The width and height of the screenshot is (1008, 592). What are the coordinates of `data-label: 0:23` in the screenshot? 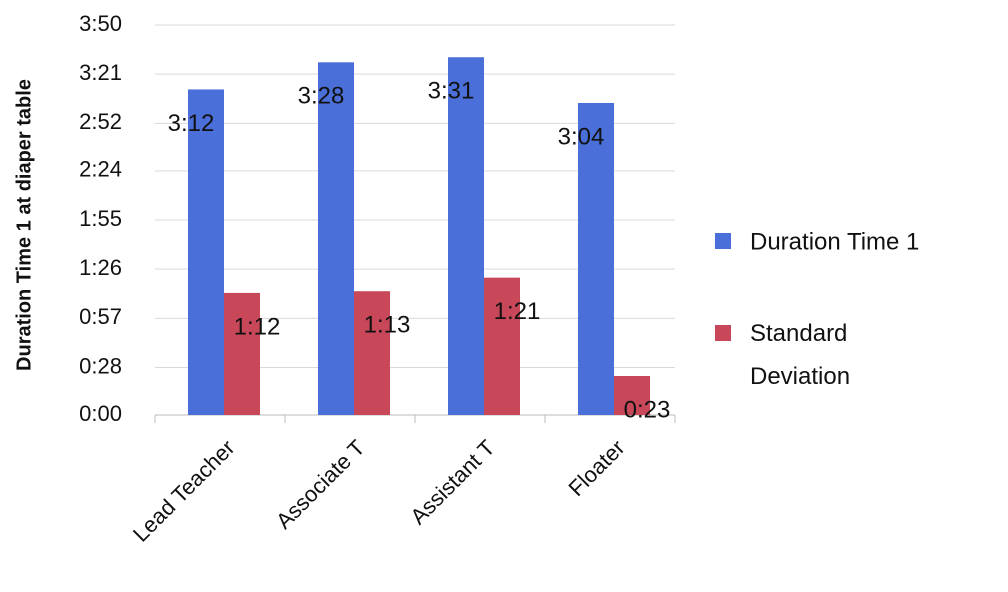 It's located at (647, 409).